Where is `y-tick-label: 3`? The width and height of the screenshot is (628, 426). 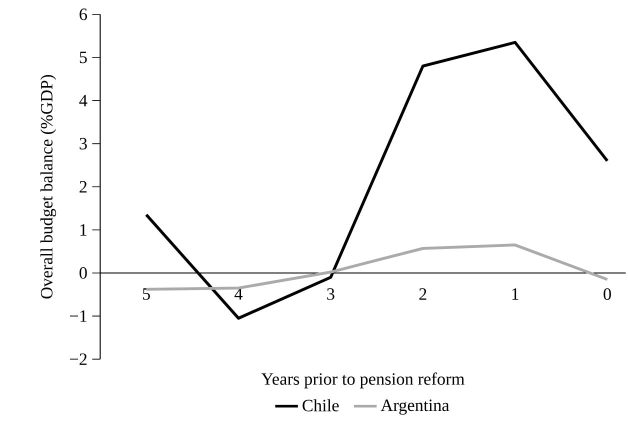
y-tick-label: 3 is located at coordinates (83, 144).